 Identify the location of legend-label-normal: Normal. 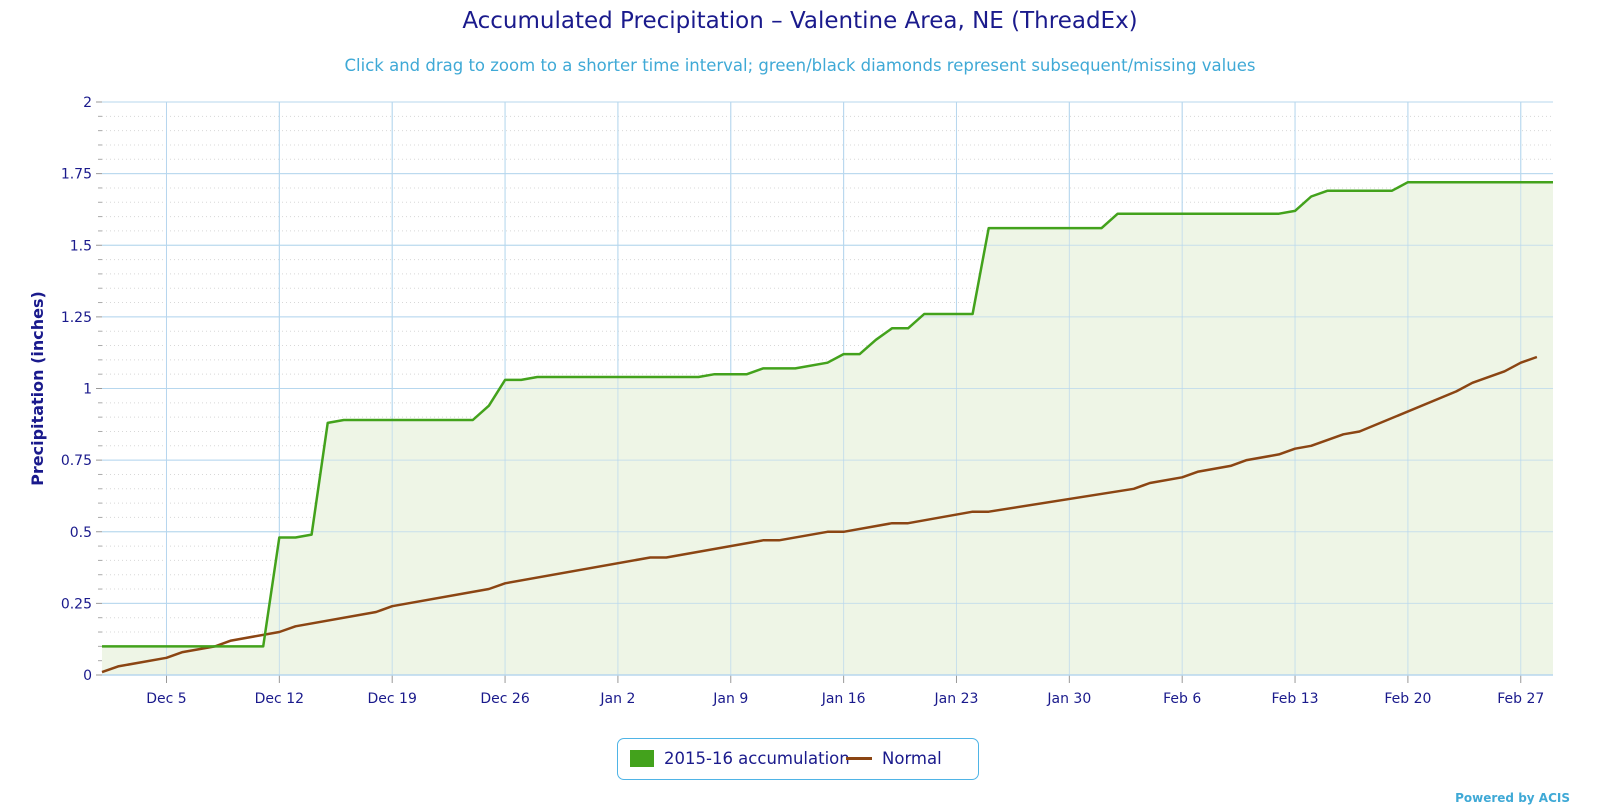
(912, 758).